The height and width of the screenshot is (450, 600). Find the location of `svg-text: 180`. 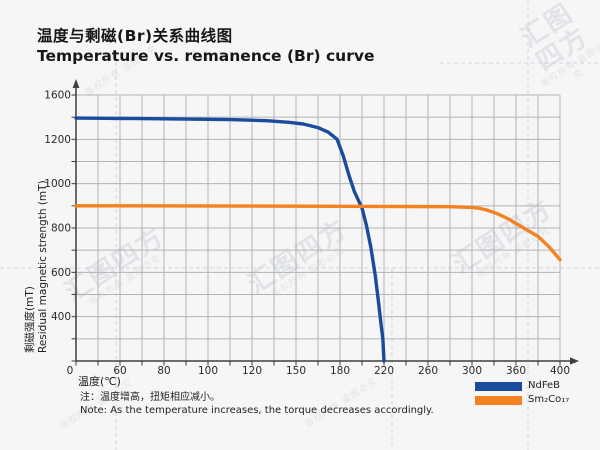

svg-text: 180 is located at coordinates (340, 371).